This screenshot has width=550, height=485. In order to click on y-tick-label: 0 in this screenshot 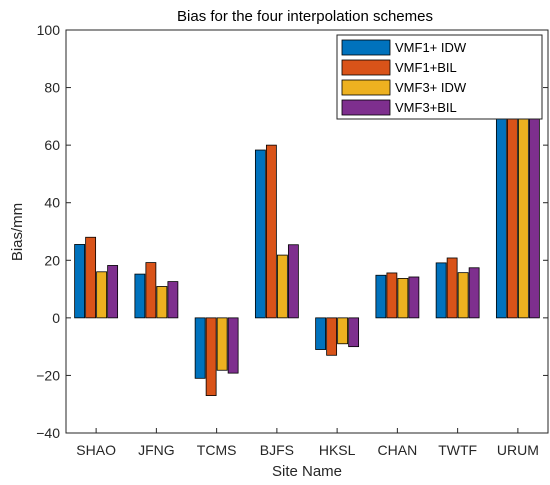, I will do `click(56, 318)`.